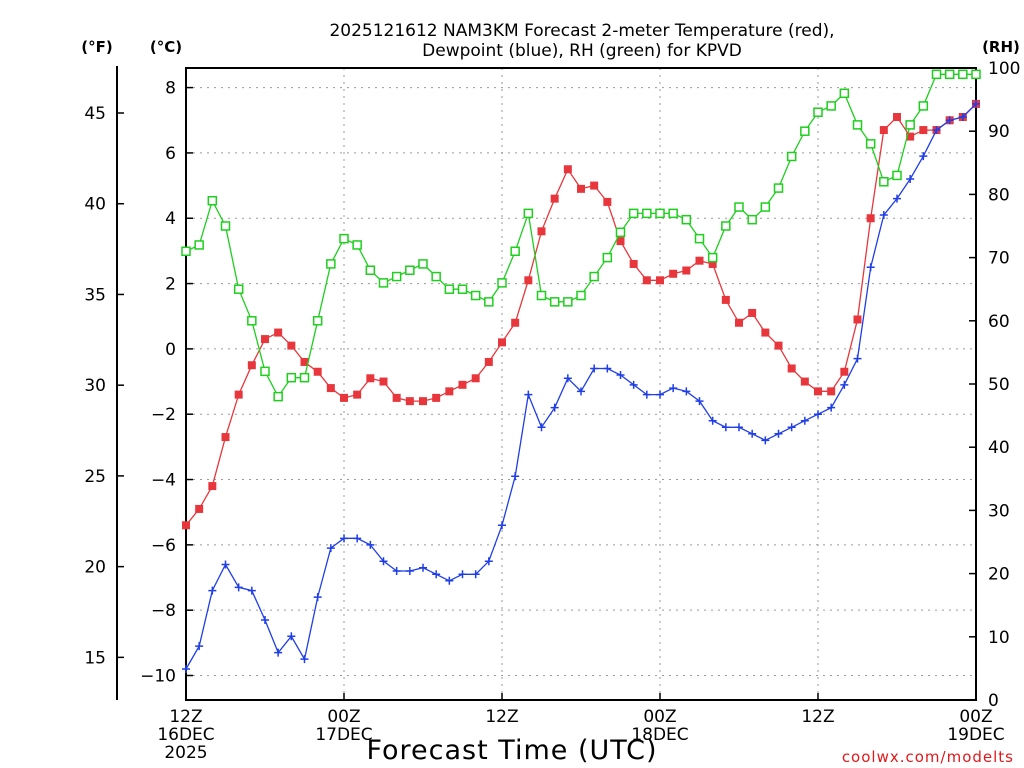 The height and width of the screenshot is (768, 1024). What do you see at coordinates (170, 285) in the screenshot?
I see `celsius-tick-label: 2` at bounding box center [170, 285].